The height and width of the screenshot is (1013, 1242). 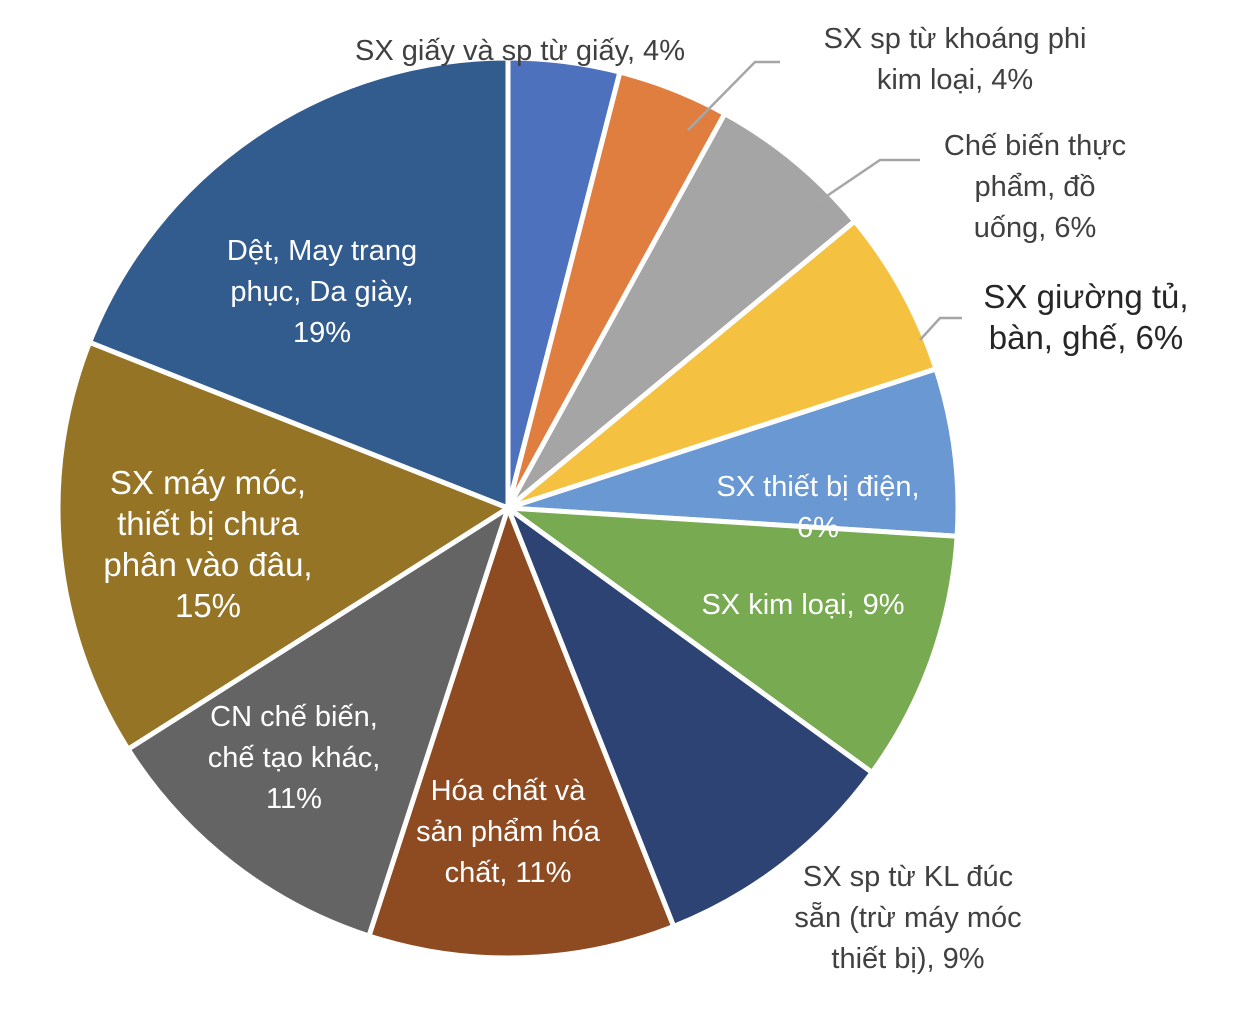 What do you see at coordinates (207, 544) in the screenshot?
I see `slice-label: SX máy móc, thiết bị chưa phân vào đâu, 15%` at bounding box center [207, 544].